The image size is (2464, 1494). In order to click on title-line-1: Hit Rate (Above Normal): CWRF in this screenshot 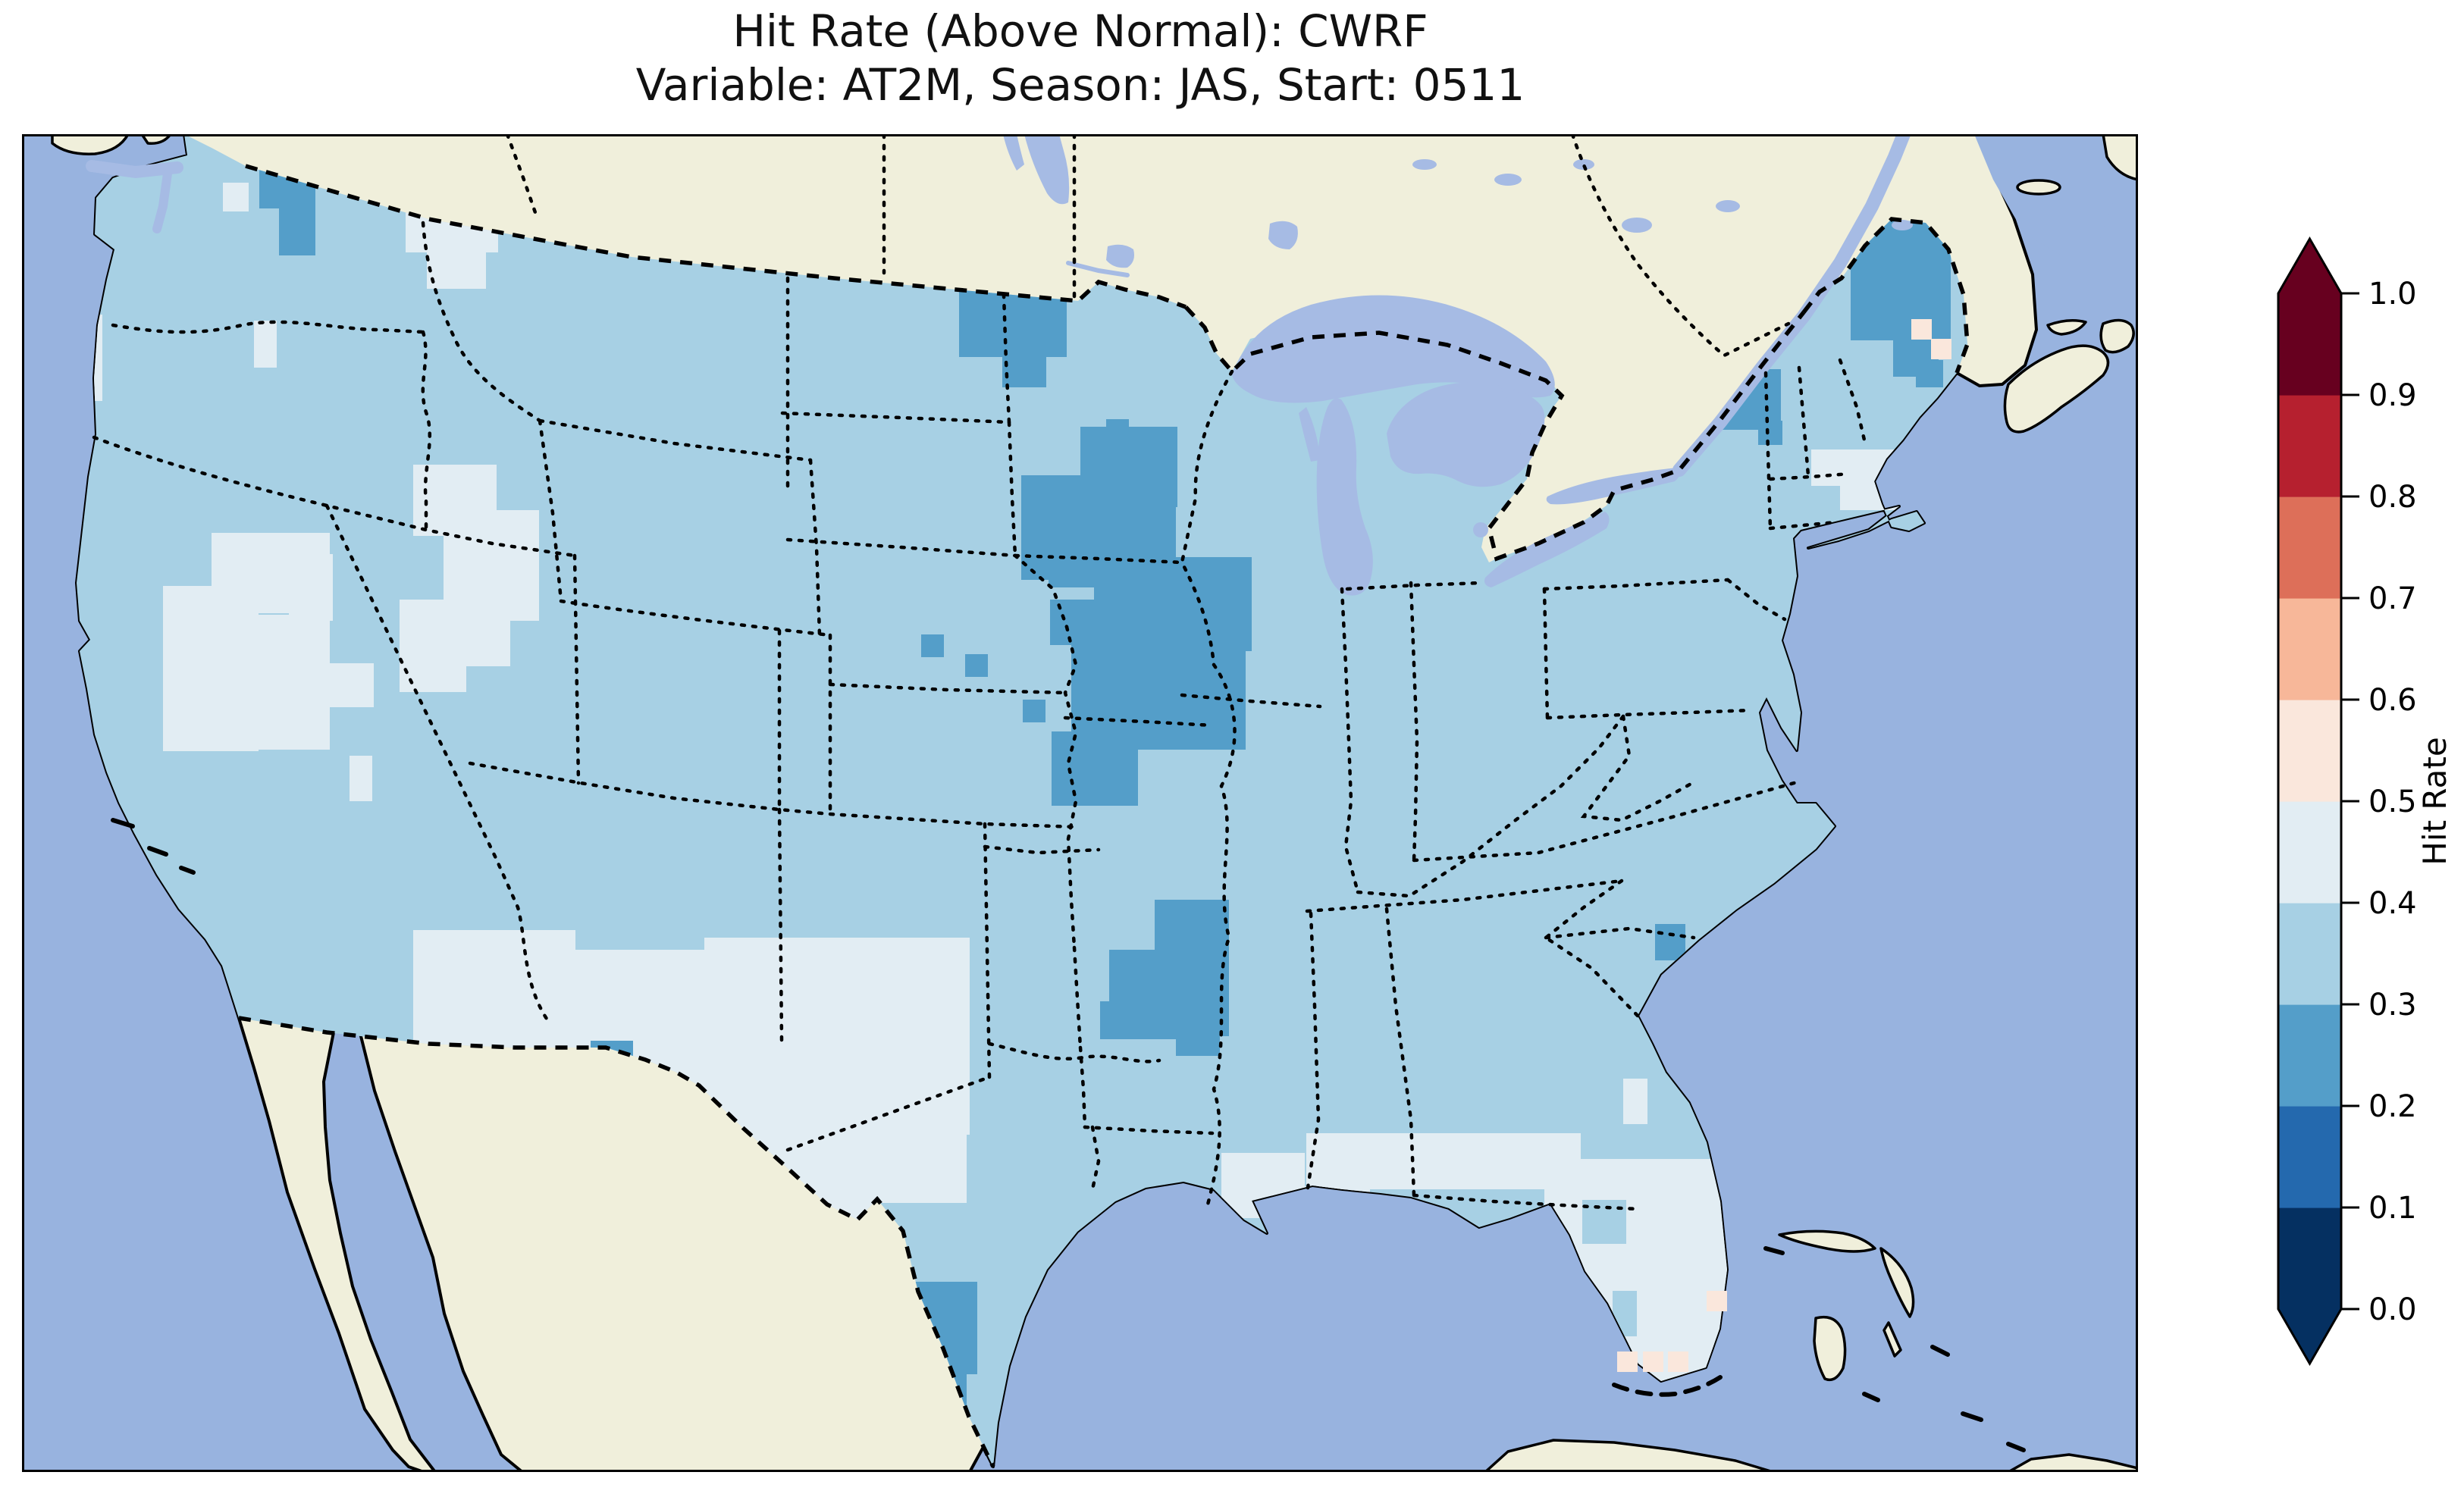, I will do `click(1080, 31)`.